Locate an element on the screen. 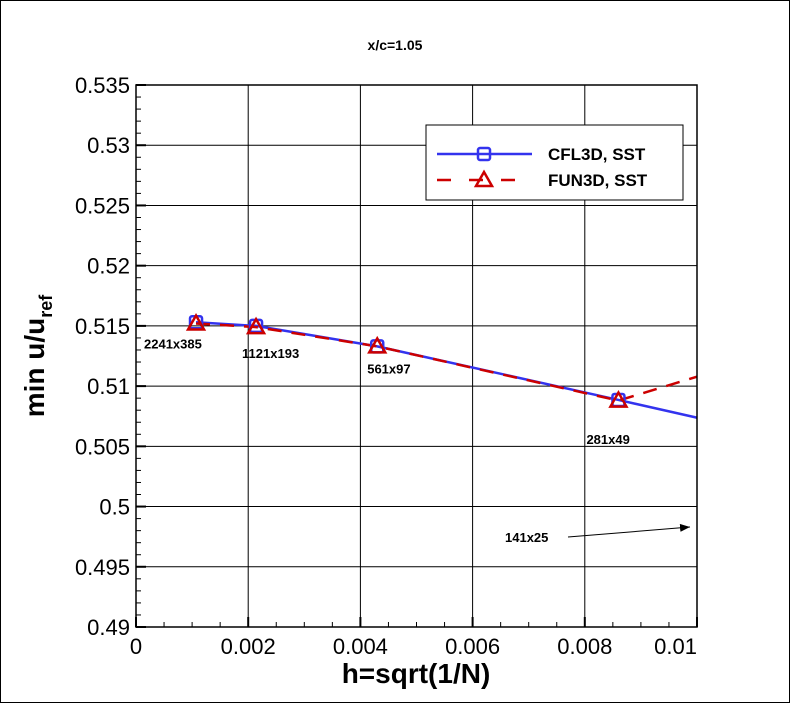 The width and height of the screenshot is (790, 703). annotation-arrow is located at coordinates (629, 530).